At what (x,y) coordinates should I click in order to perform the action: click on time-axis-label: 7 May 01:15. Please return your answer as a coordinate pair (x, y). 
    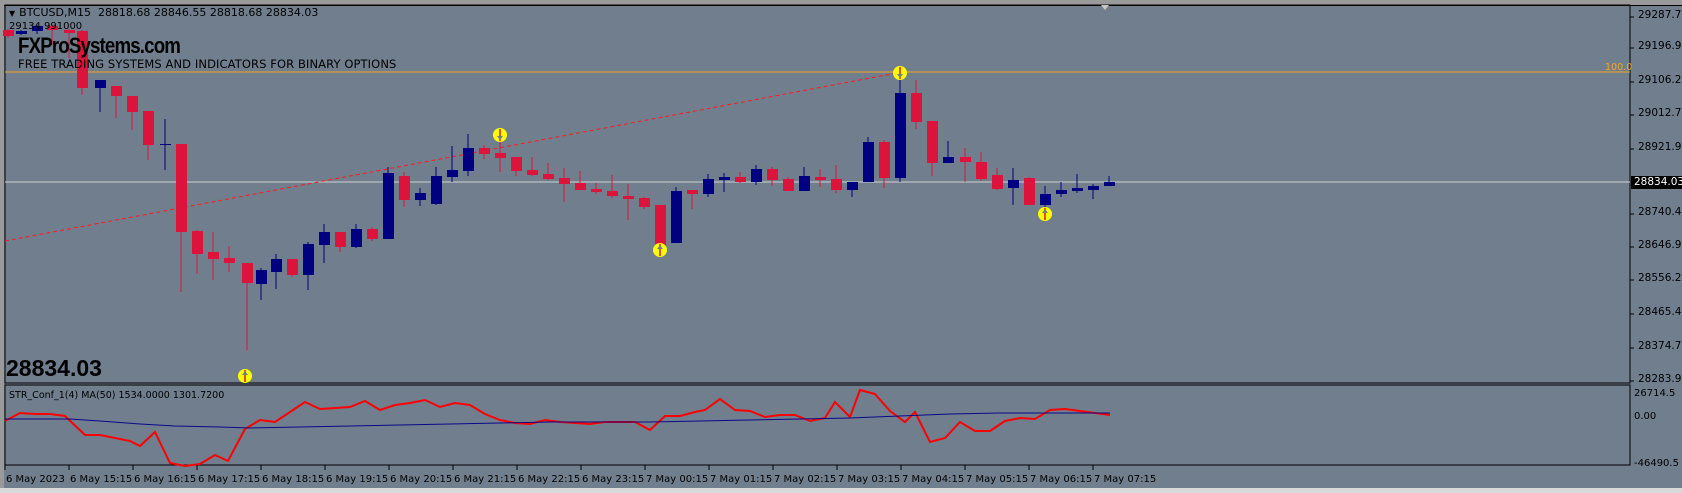
    Looking at the image, I should click on (741, 479).